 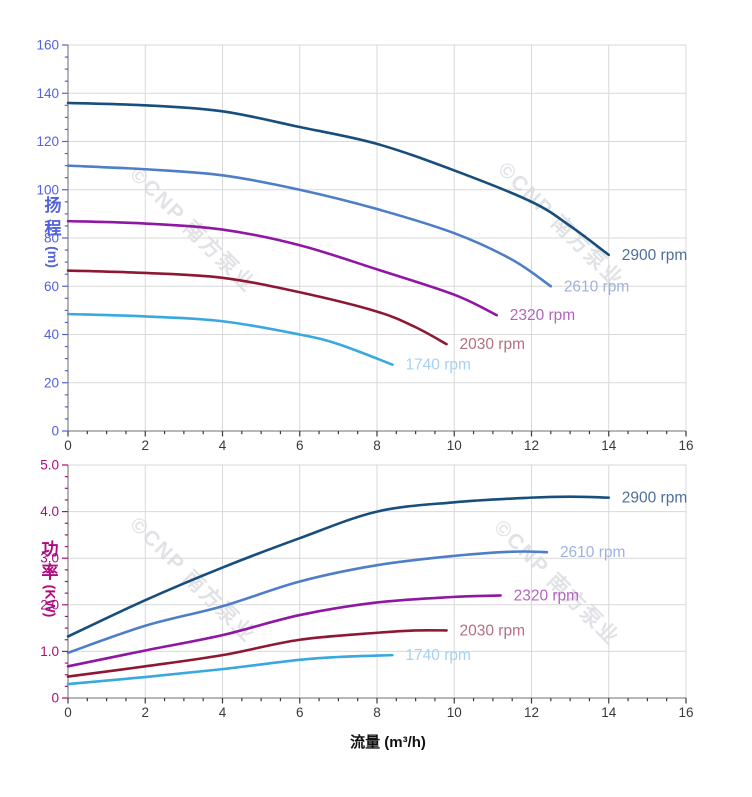 I want to click on head-y-axis-title-char-2: 程, so click(x=53, y=228).